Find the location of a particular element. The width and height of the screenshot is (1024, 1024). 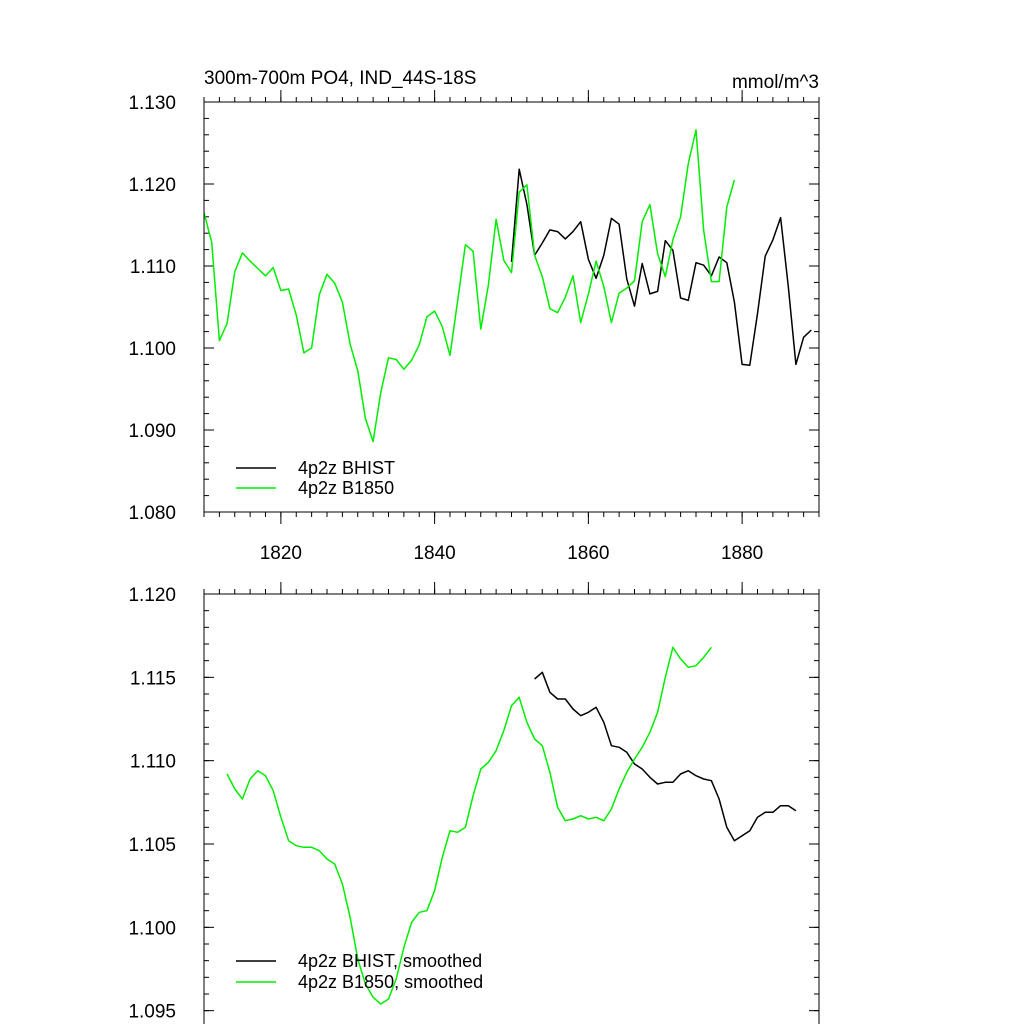

legend-label: 4p2z BHIST is located at coordinates (346, 468).